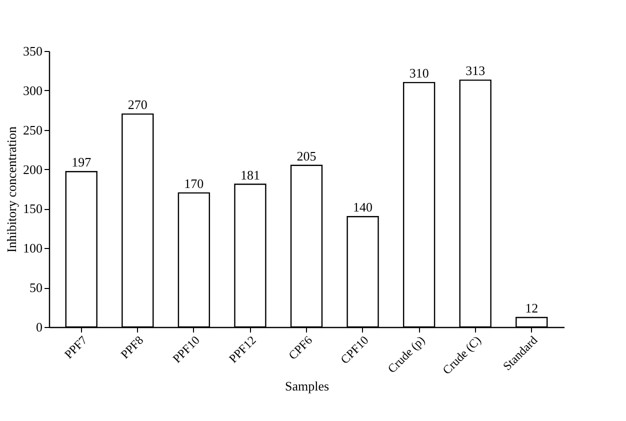  Describe the element at coordinates (32, 169) in the screenshot. I see `y-tick-label: 200` at that location.